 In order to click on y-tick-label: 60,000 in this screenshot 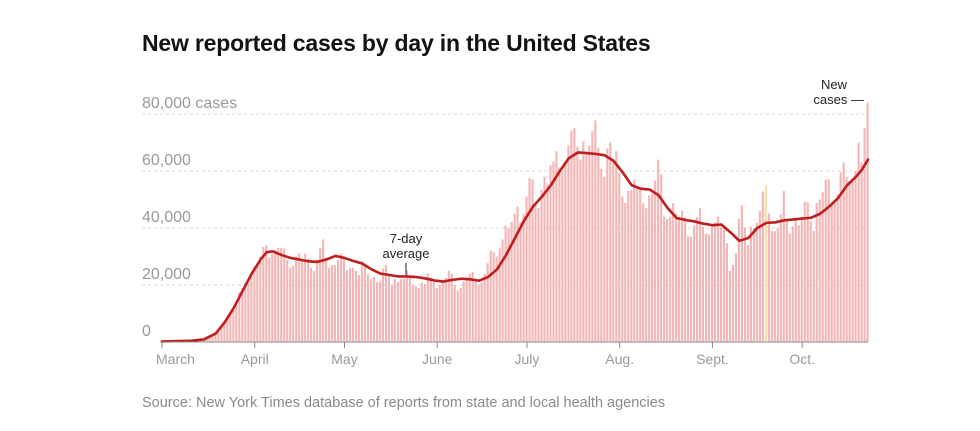, I will do `click(166, 160)`.